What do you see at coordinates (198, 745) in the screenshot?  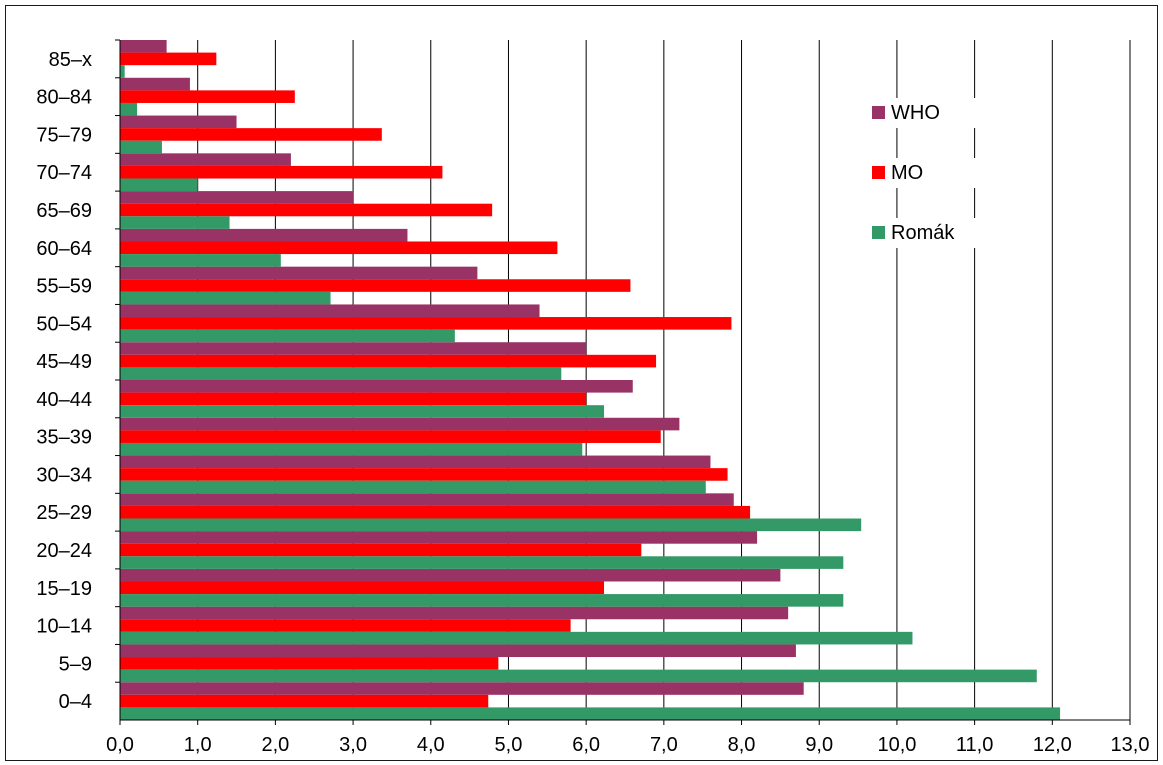 I see `x-tick-label: 1,0` at bounding box center [198, 745].